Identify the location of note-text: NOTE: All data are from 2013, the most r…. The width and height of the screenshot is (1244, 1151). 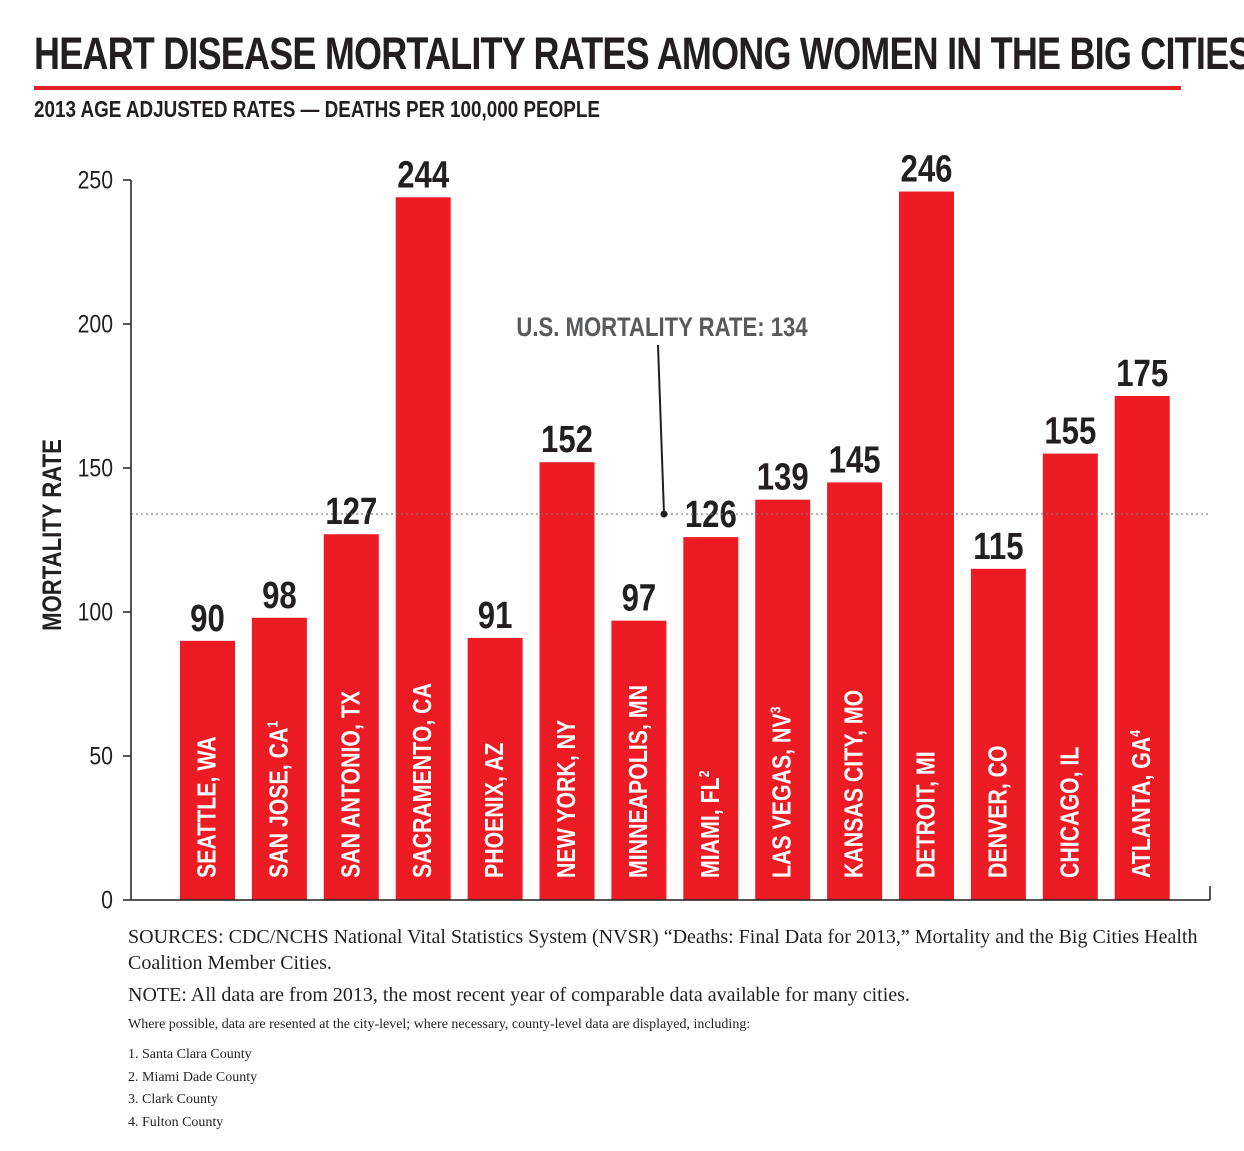
(519, 995).